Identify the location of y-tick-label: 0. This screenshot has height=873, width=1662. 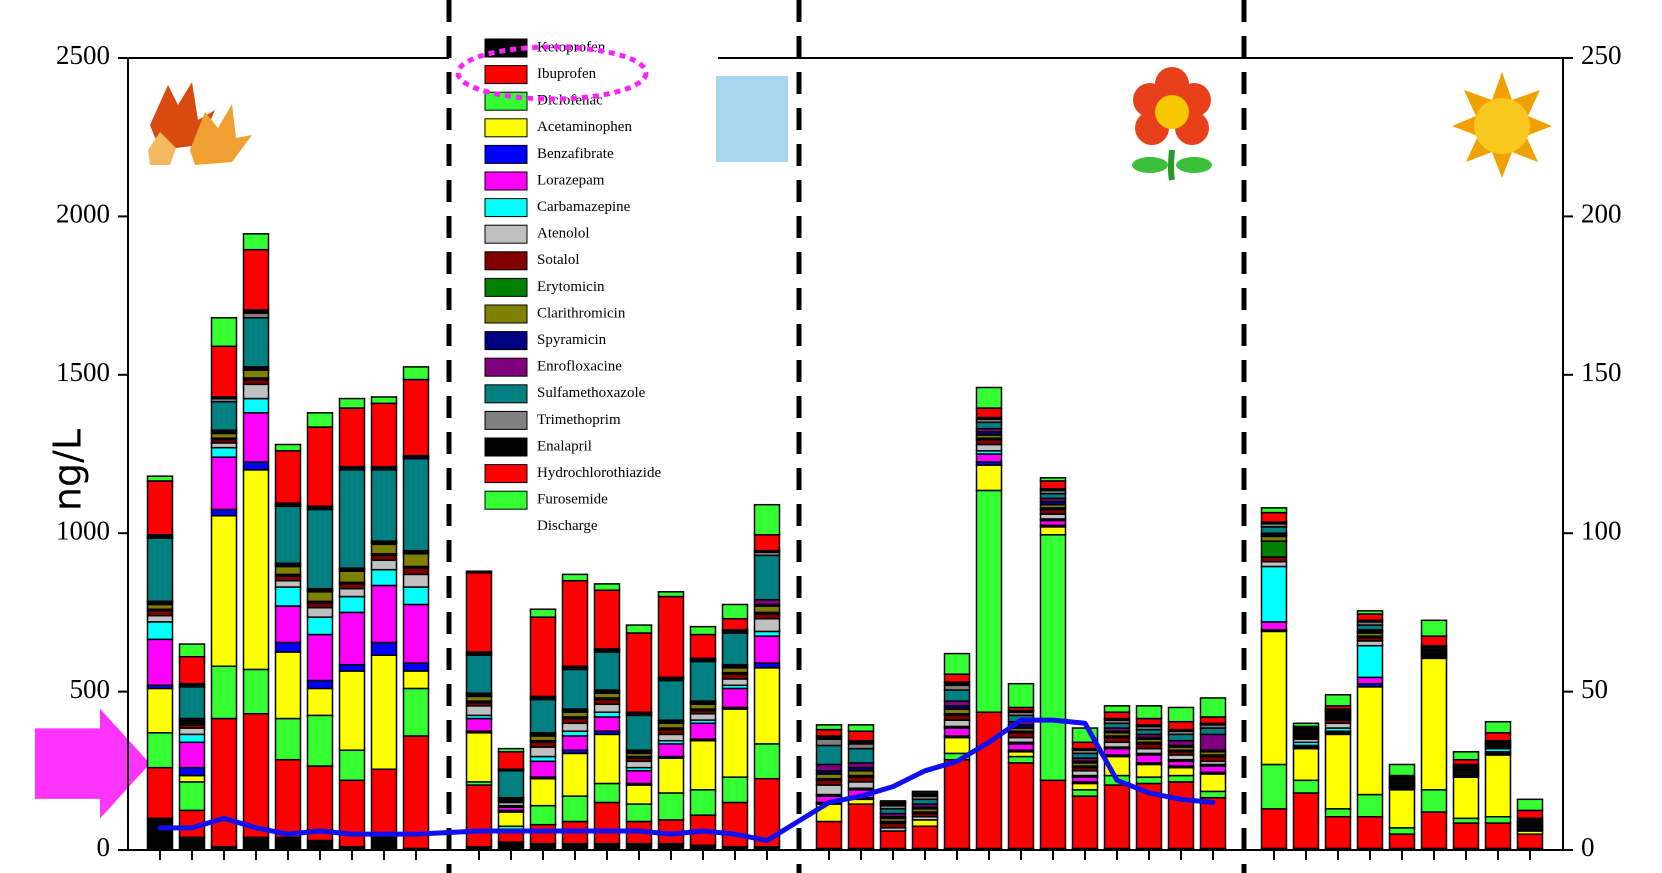
(104, 847).